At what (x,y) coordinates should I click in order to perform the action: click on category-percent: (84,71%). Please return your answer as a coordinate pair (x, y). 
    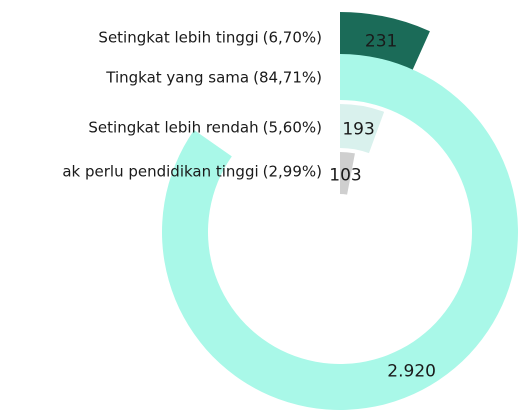
    Looking at the image, I should click on (287, 78).